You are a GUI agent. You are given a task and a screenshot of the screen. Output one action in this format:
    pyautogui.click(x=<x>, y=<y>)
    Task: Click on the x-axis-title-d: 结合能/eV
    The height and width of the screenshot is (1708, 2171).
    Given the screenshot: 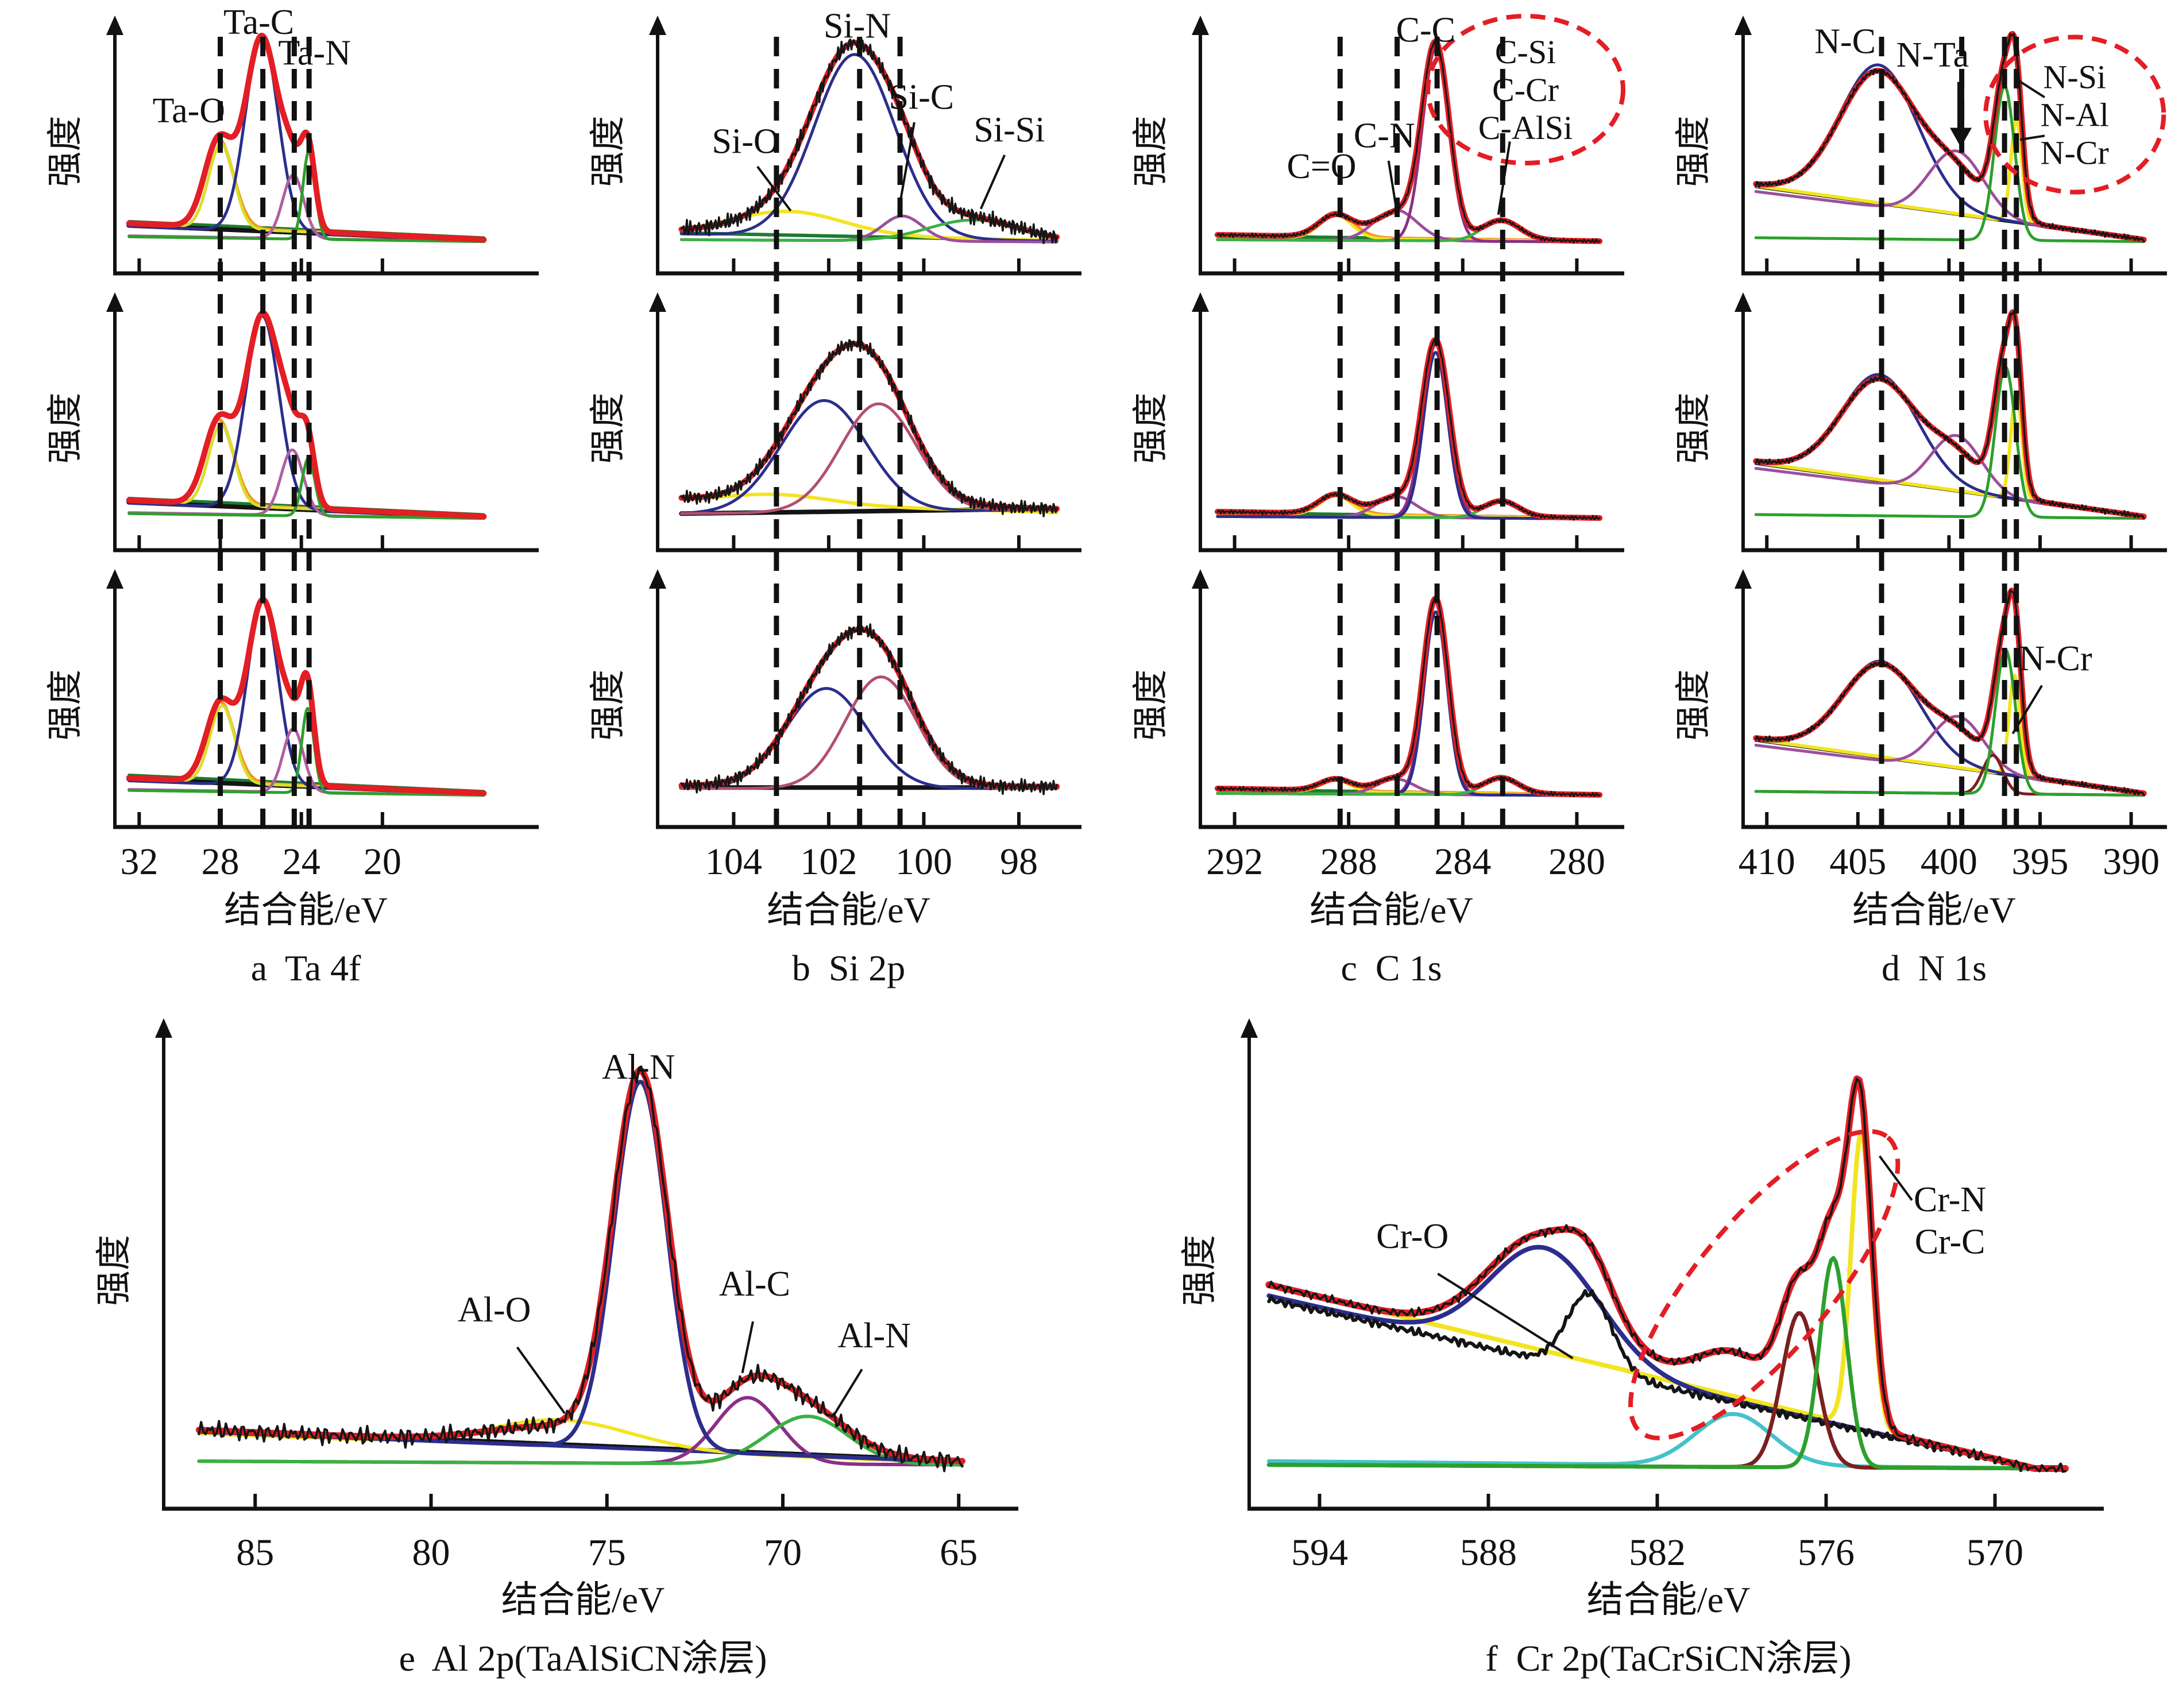 What is the action you would take?
    pyautogui.click(x=1934, y=910)
    